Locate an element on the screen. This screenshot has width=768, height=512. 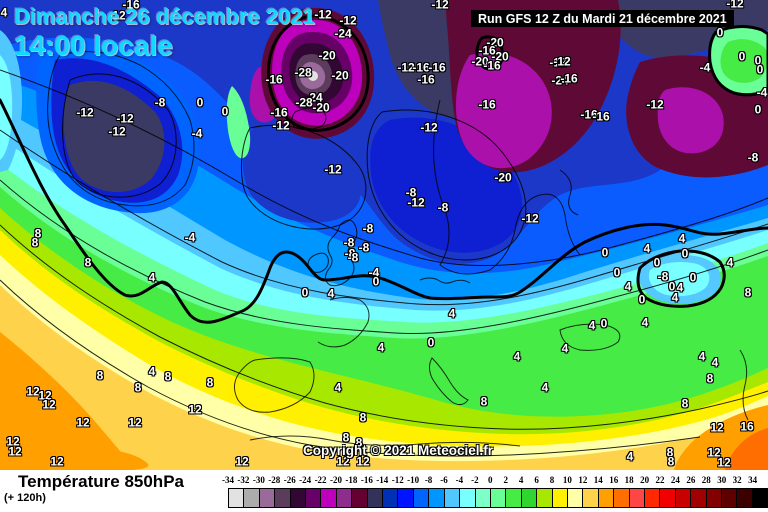
legend-tick: 16 is located at coordinates (614, 480).